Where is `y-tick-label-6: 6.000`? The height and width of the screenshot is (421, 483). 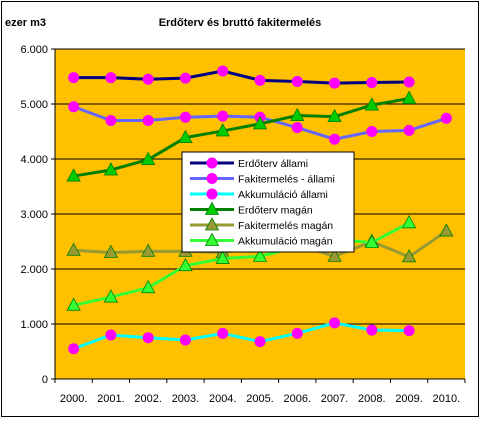
y-tick-label-6: 6.000 is located at coordinates (34, 50).